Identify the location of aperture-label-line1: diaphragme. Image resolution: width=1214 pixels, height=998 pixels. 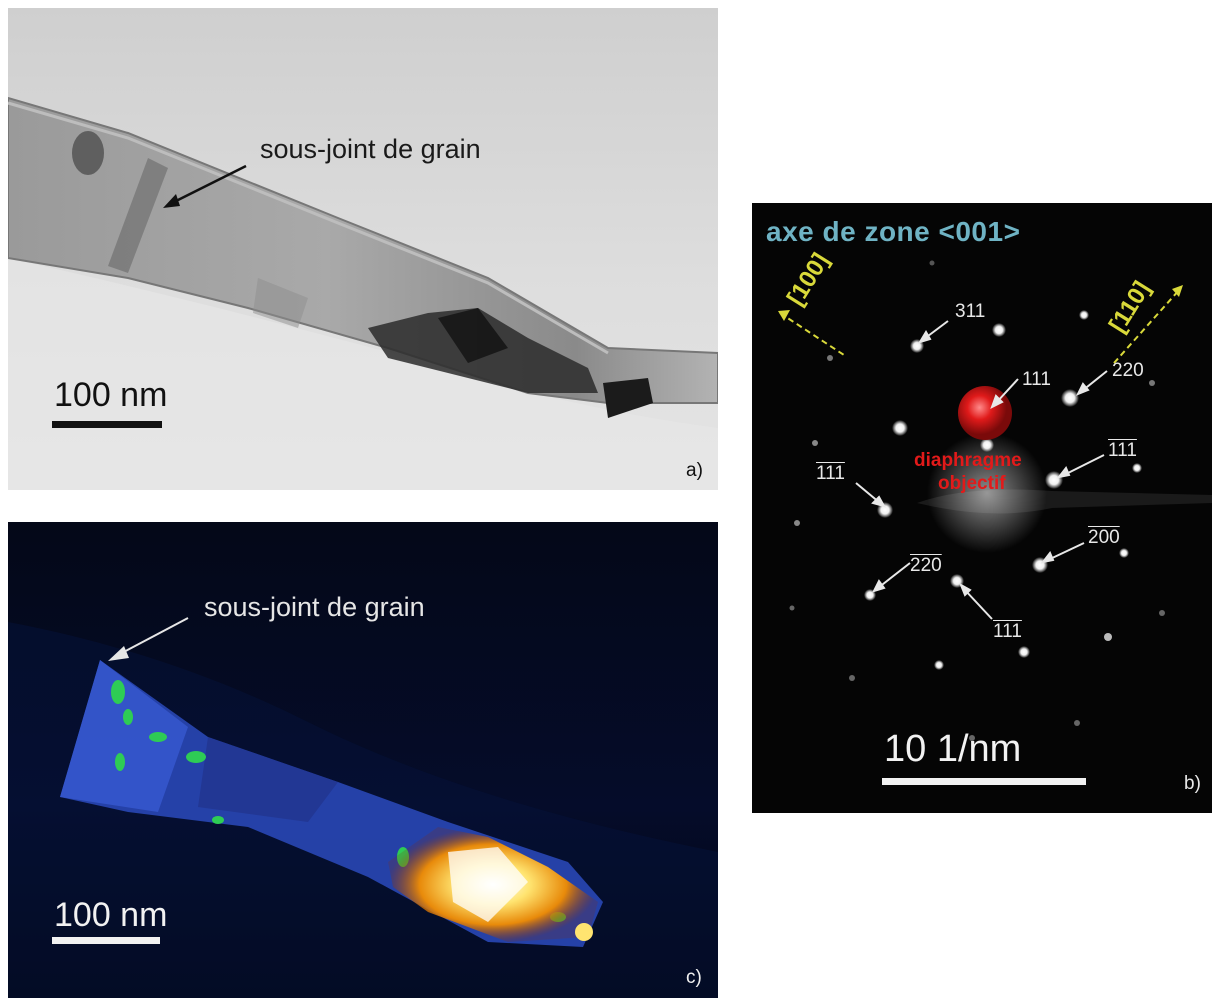
(968, 460).